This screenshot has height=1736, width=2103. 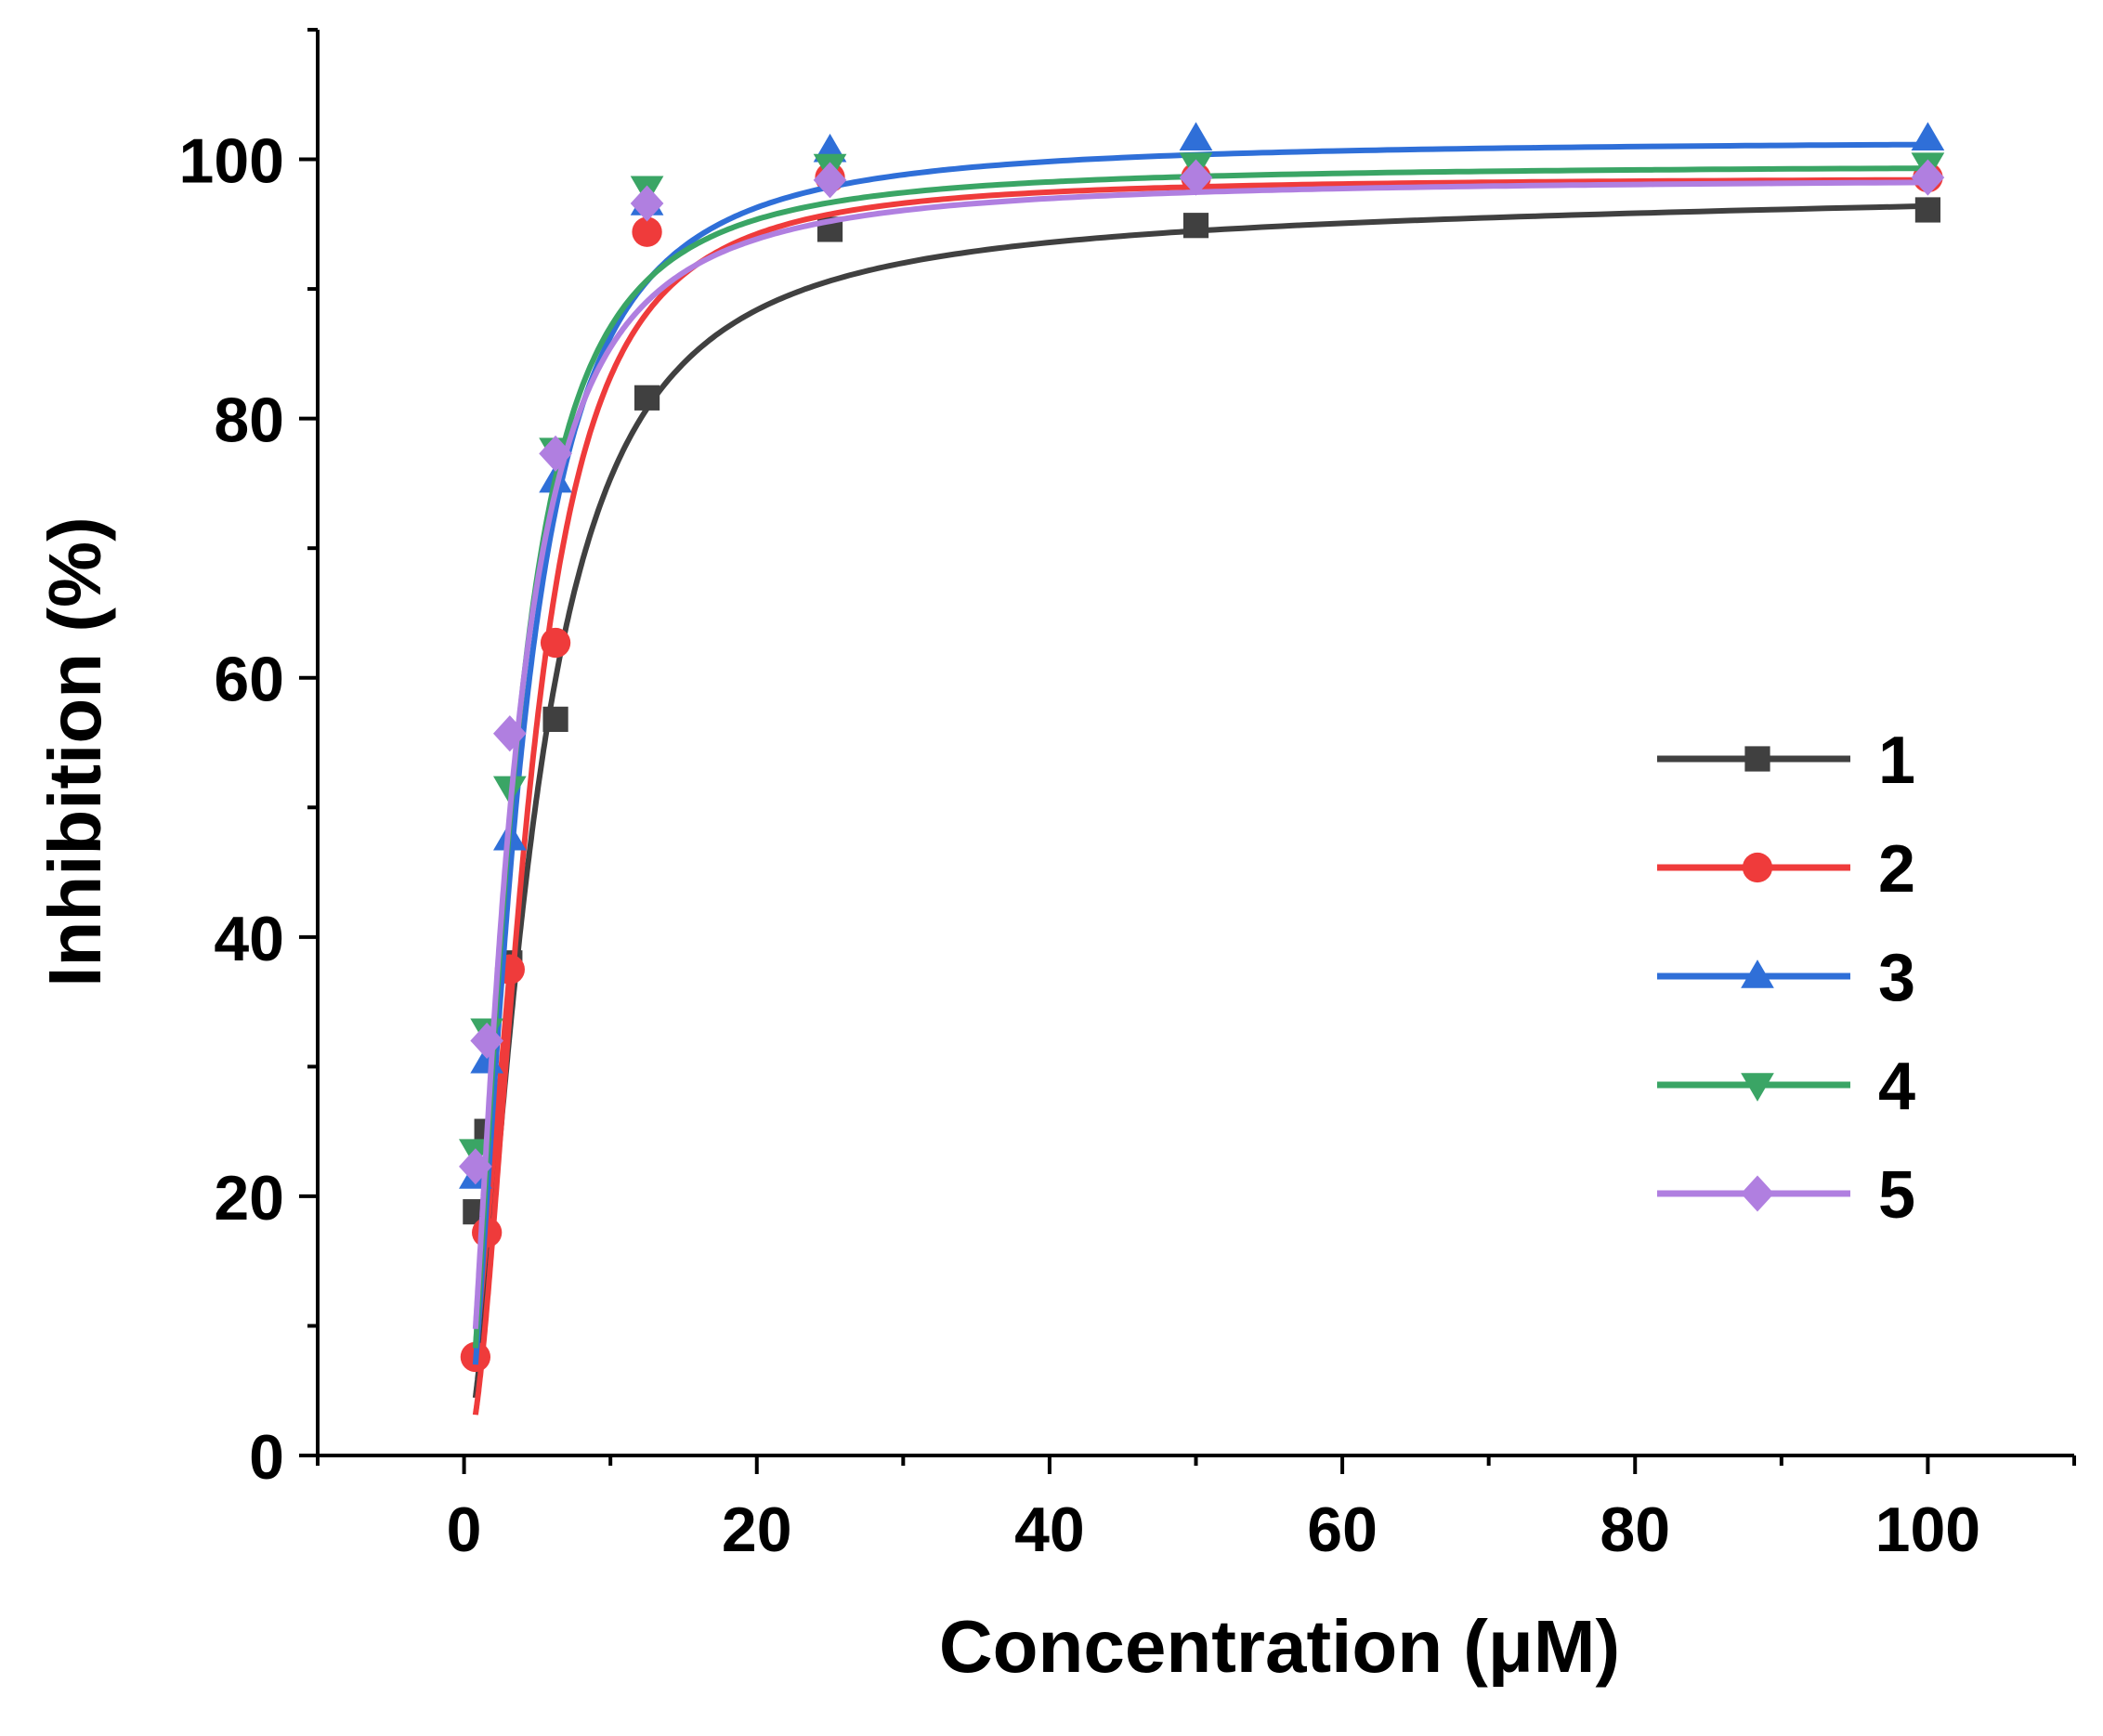 What do you see at coordinates (1897, 1196) in the screenshot?
I see `legend-label: 5` at bounding box center [1897, 1196].